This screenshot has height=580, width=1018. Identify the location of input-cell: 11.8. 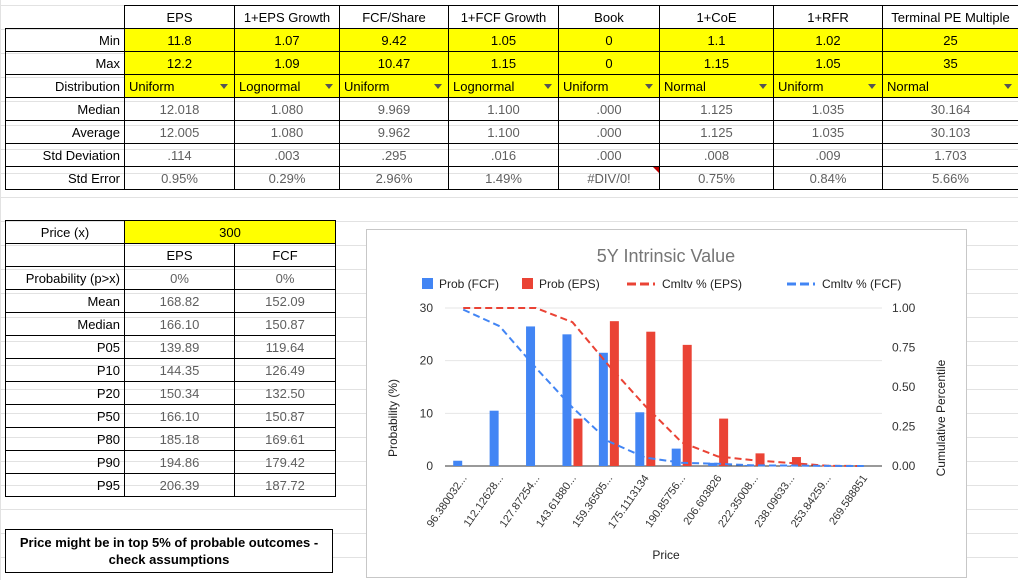
(179, 40).